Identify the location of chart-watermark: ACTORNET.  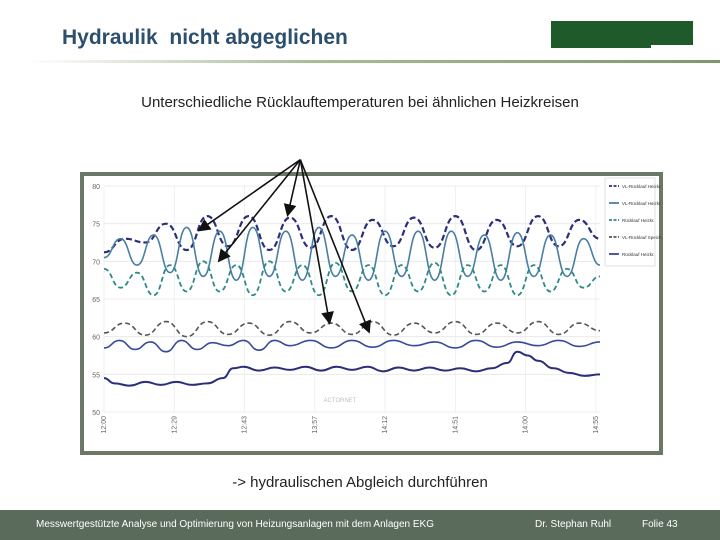
(340, 401).